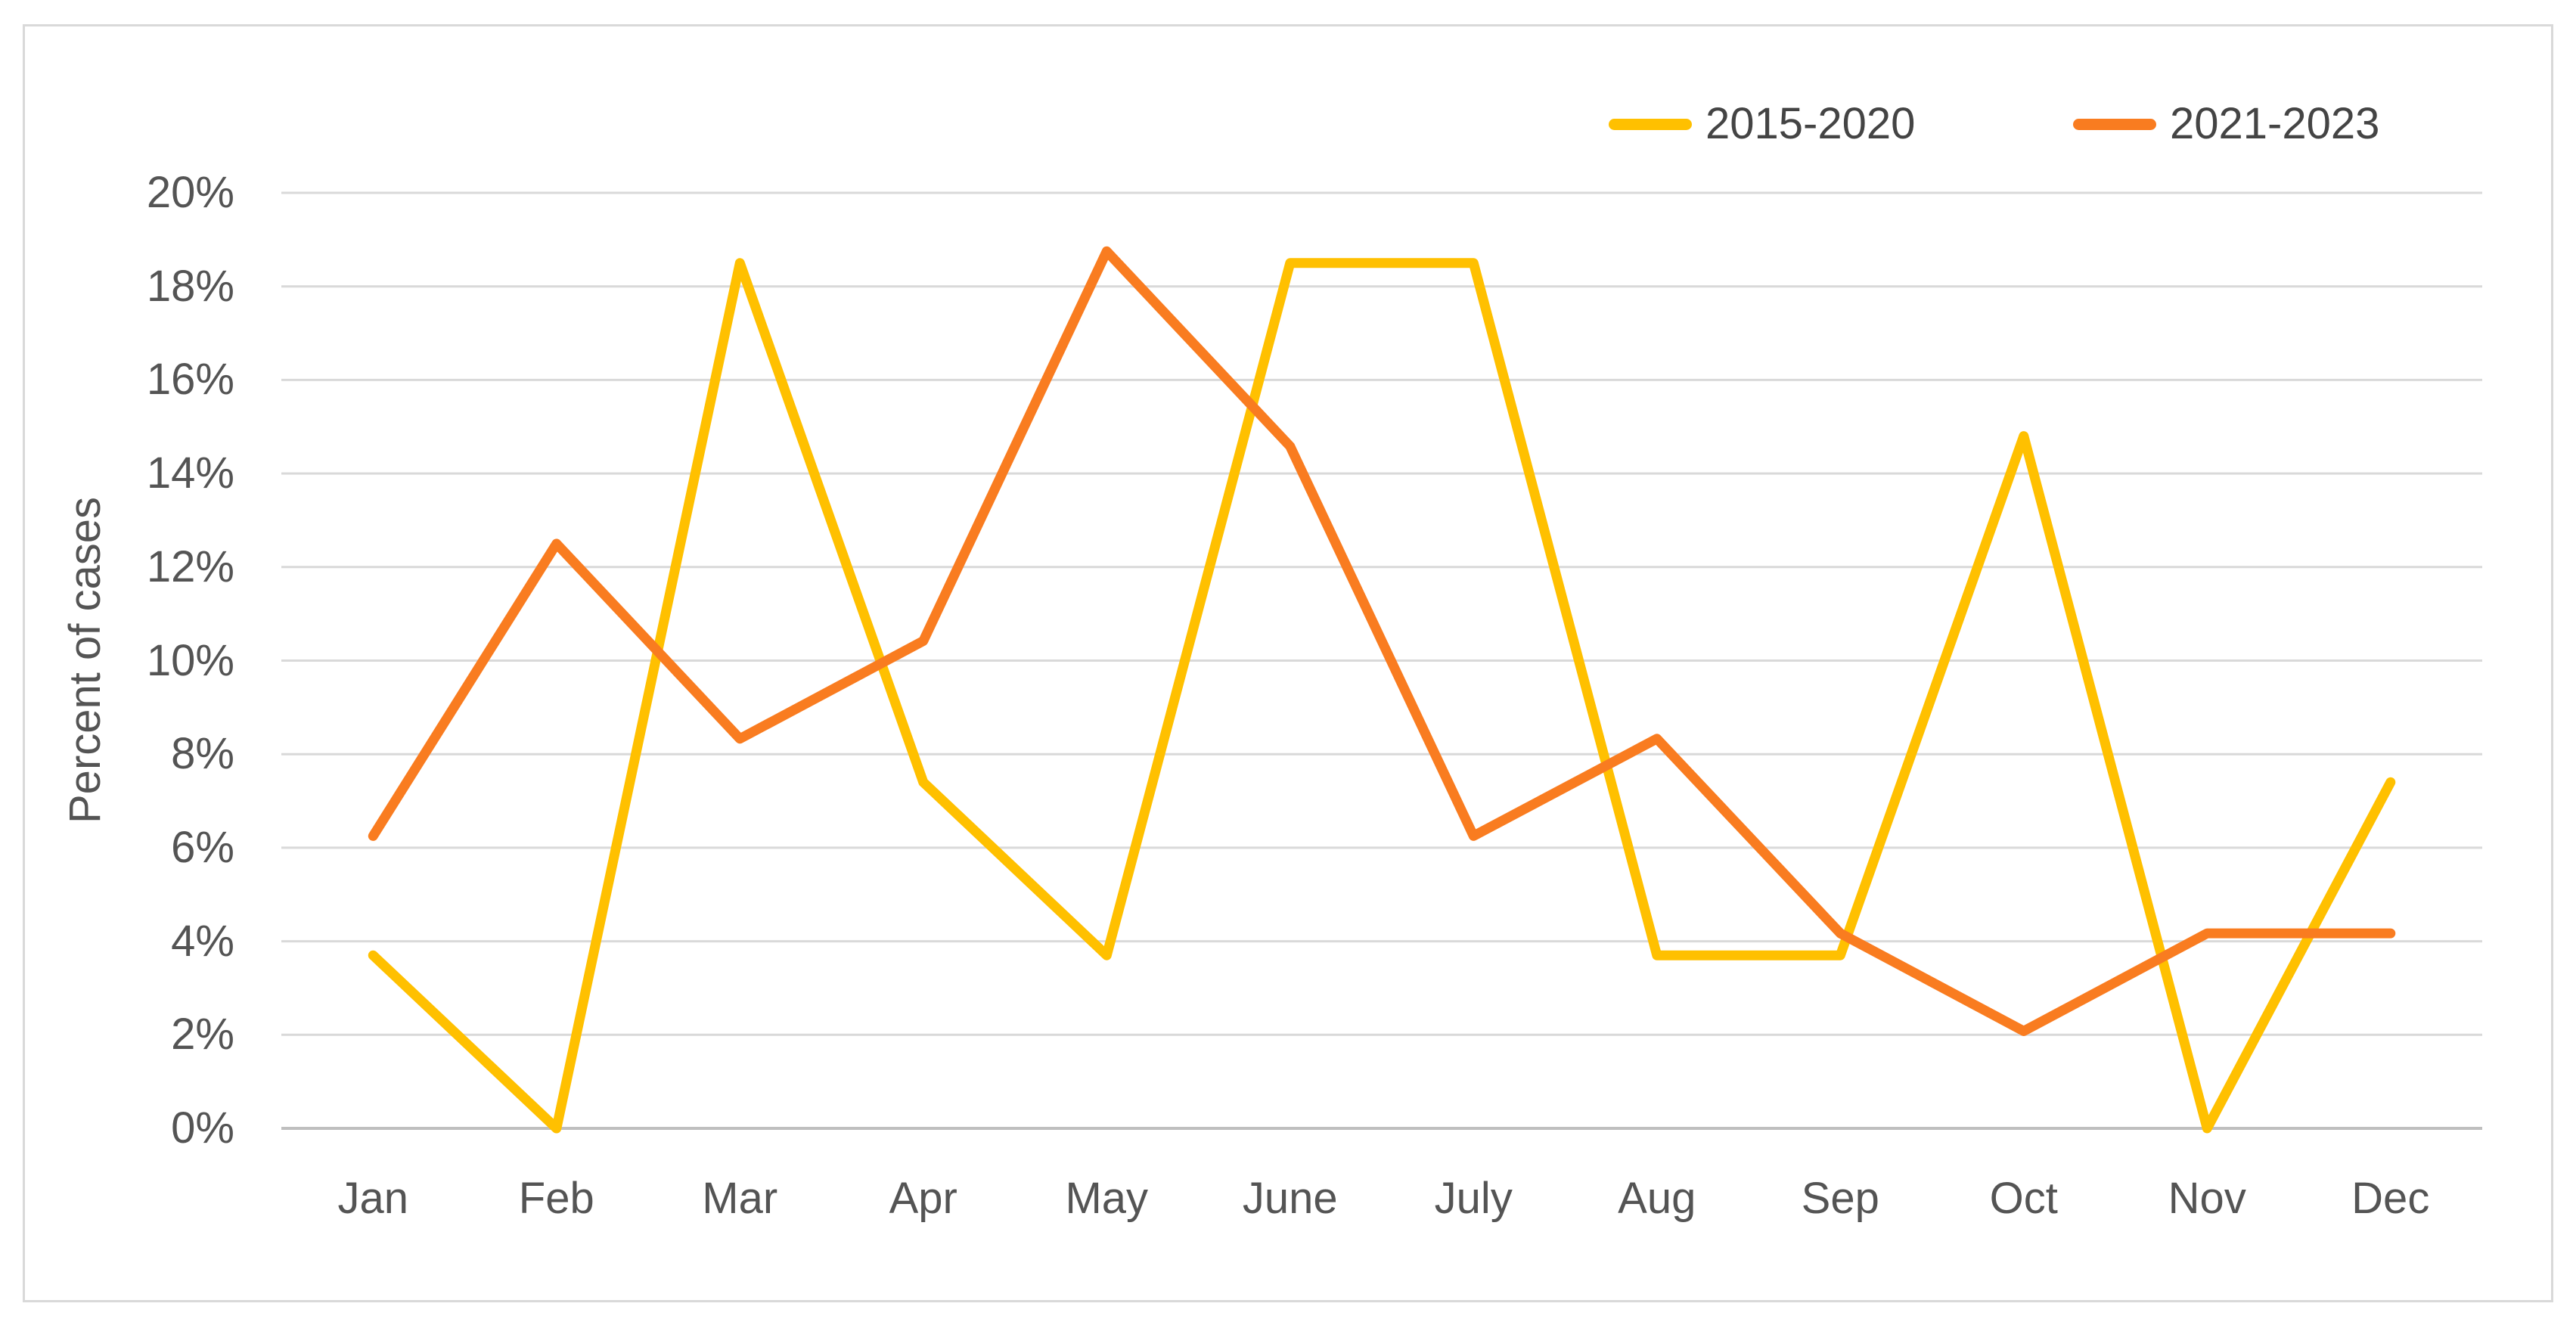  What do you see at coordinates (202, 1128) in the screenshot?
I see `y-tick-label: 0%` at bounding box center [202, 1128].